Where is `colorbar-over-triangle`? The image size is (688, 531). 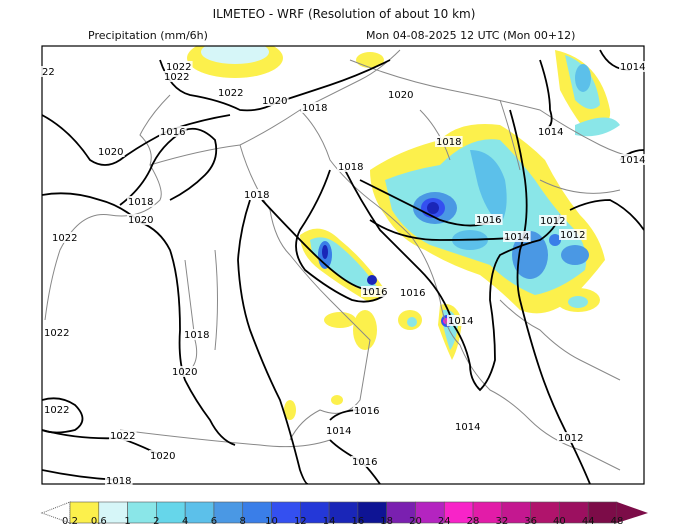 colorbar-over-triangle is located at coordinates (632, 512).